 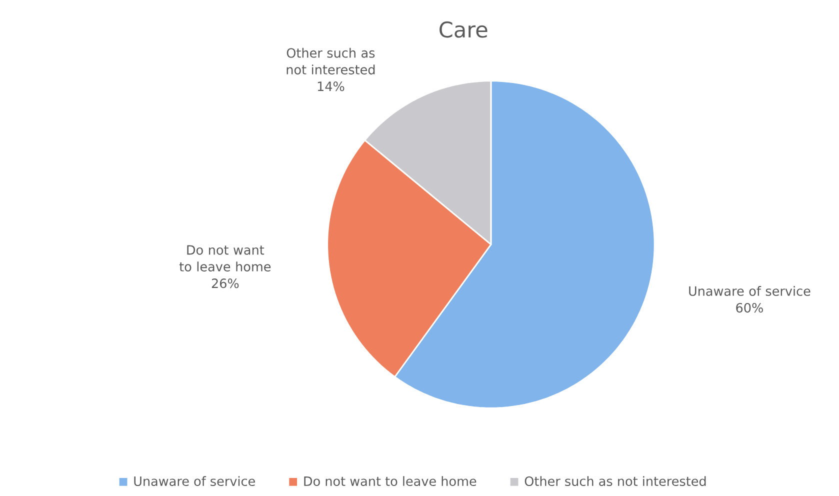 What do you see at coordinates (390, 481) in the screenshot?
I see `legend-label: Do not want to leave home` at bounding box center [390, 481].